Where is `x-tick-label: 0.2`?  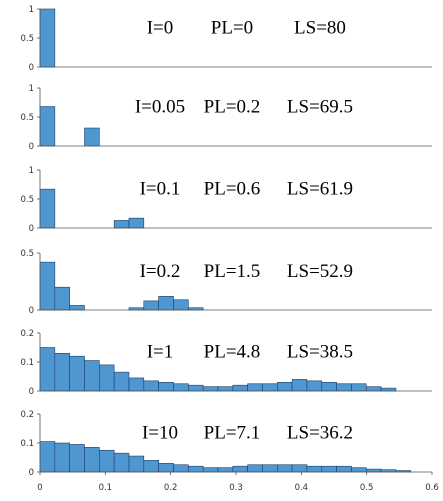 x-tick-label: 0.2 is located at coordinates (171, 488).